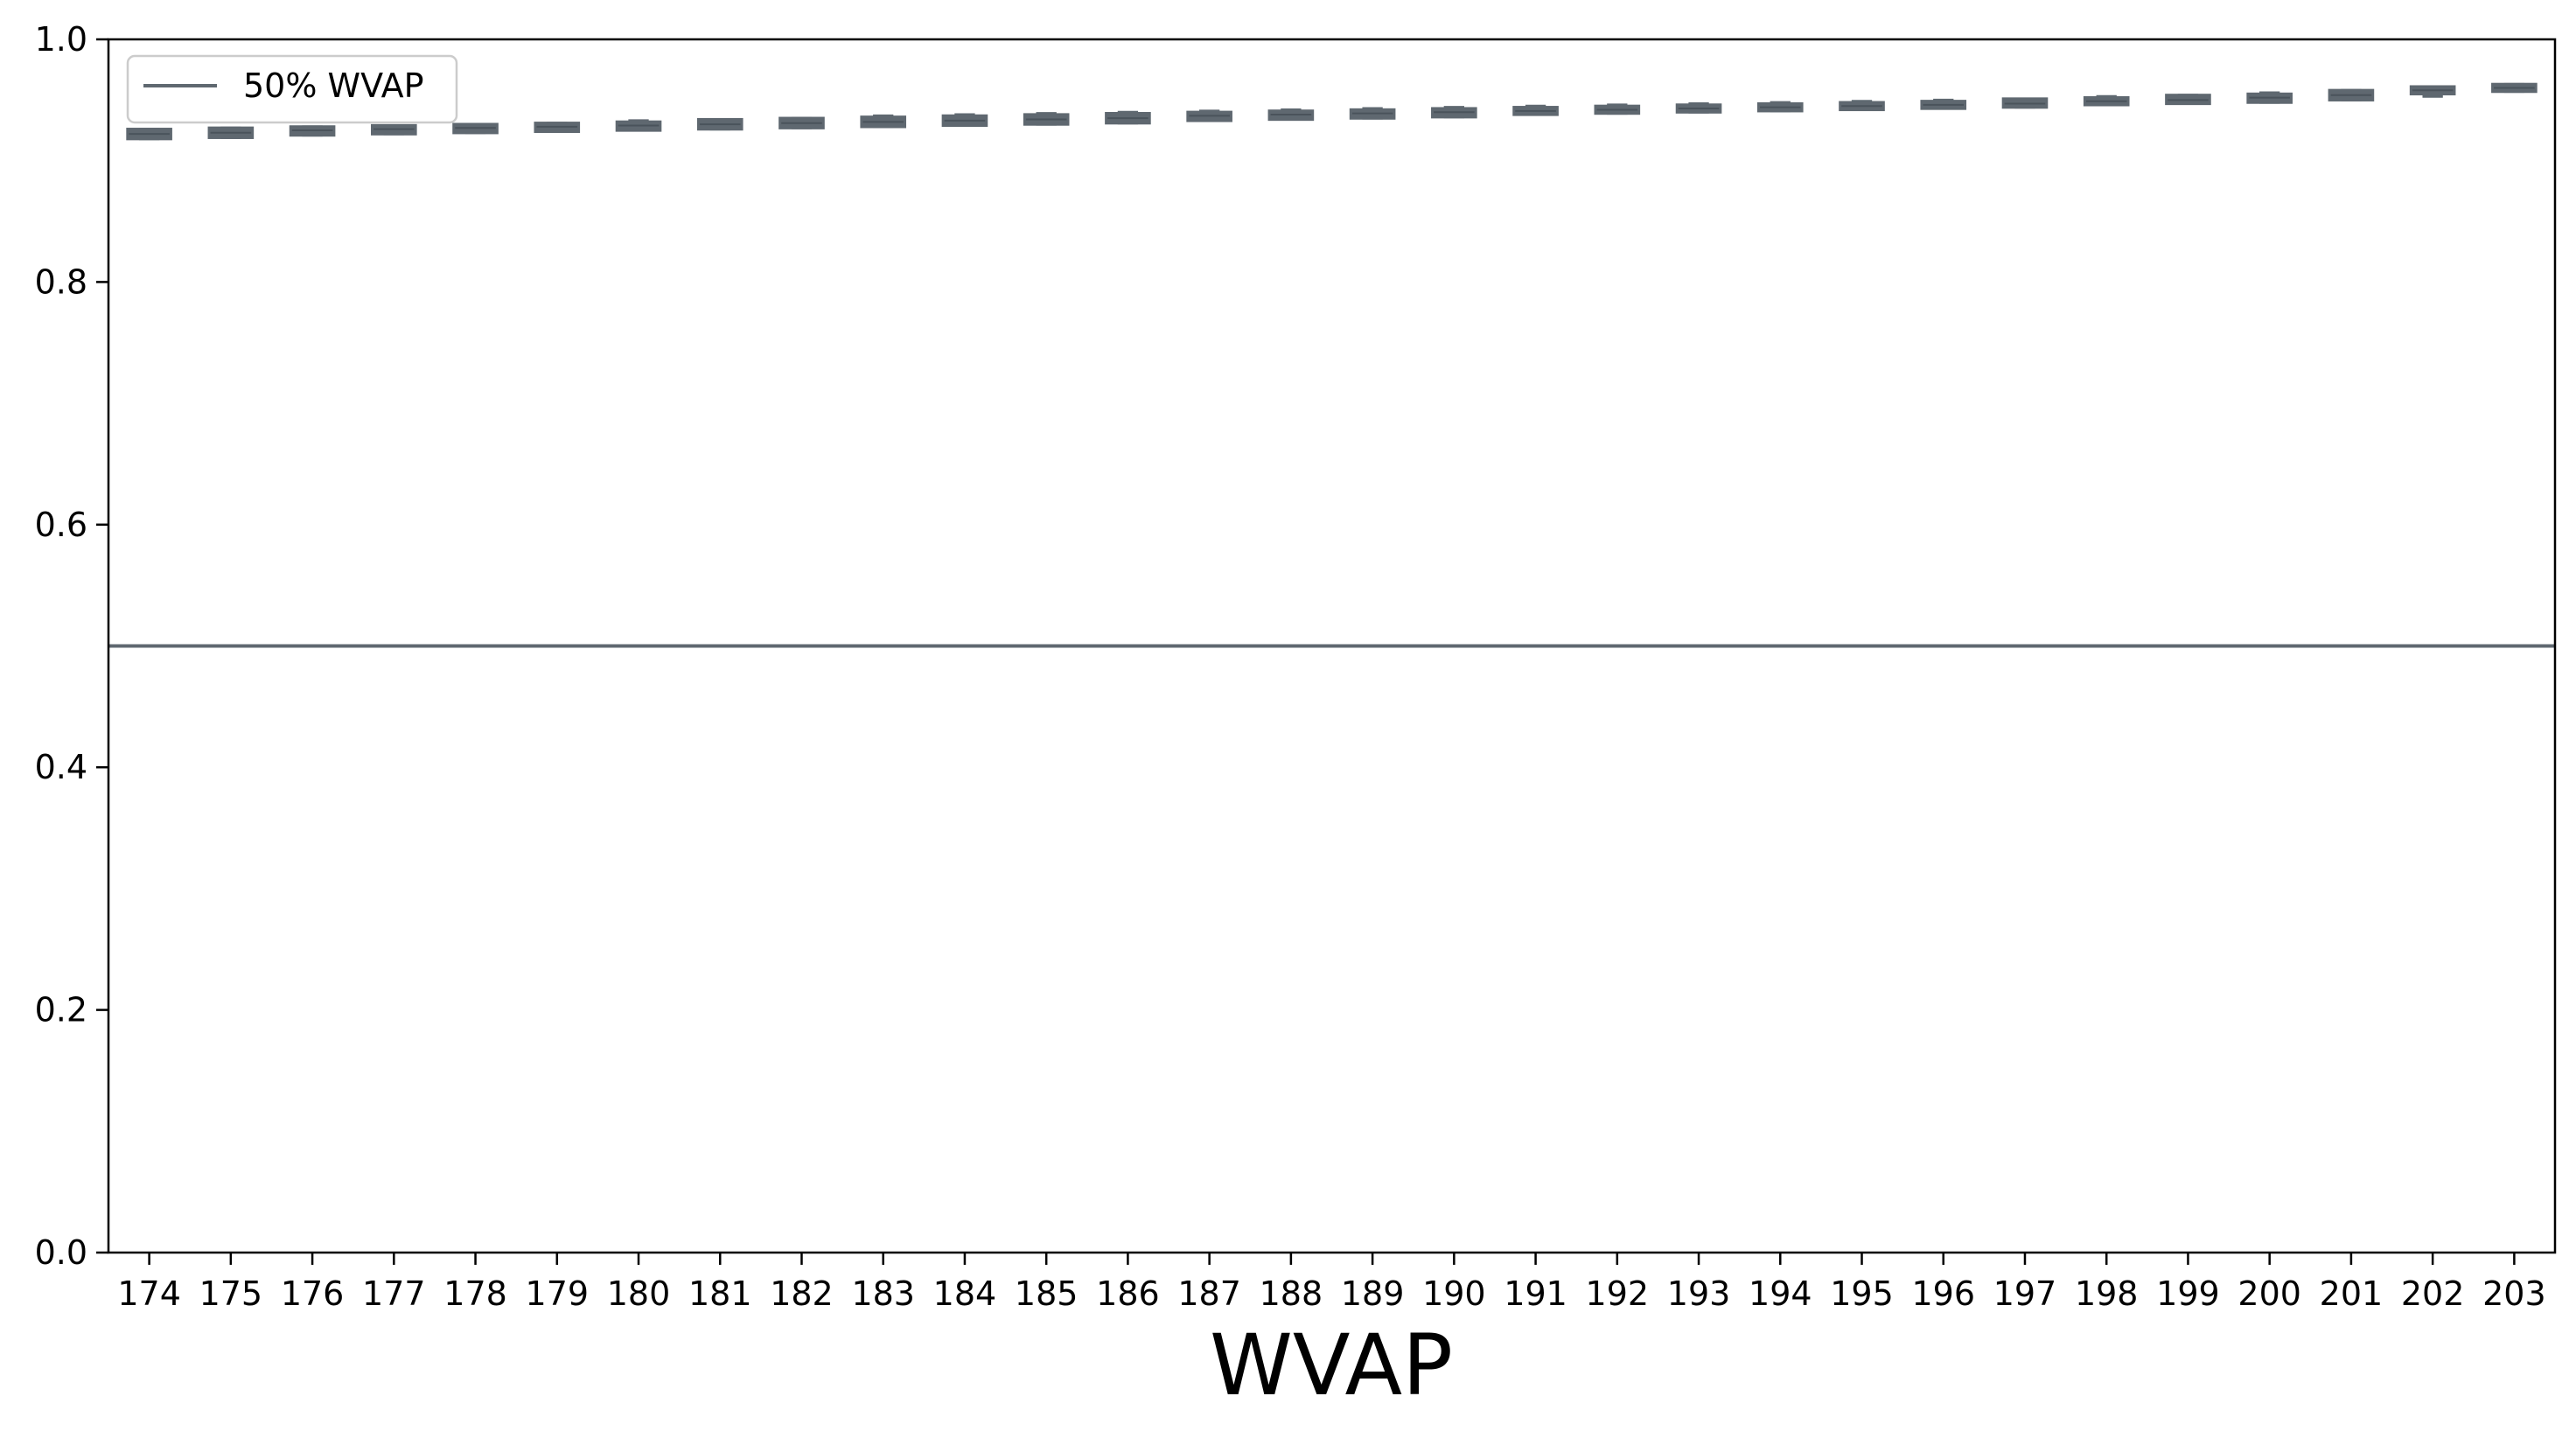 This screenshot has height=1438, width=2576. I want to click on x-tick-label: 182, so click(802, 1293).